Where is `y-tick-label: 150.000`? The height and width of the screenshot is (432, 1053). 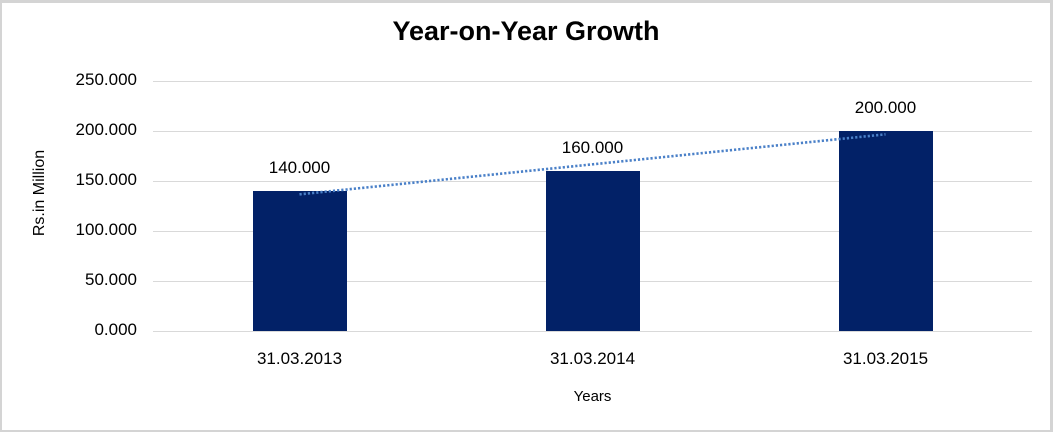 y-tick-label: 150.000 is located at coordinates (106, 179).